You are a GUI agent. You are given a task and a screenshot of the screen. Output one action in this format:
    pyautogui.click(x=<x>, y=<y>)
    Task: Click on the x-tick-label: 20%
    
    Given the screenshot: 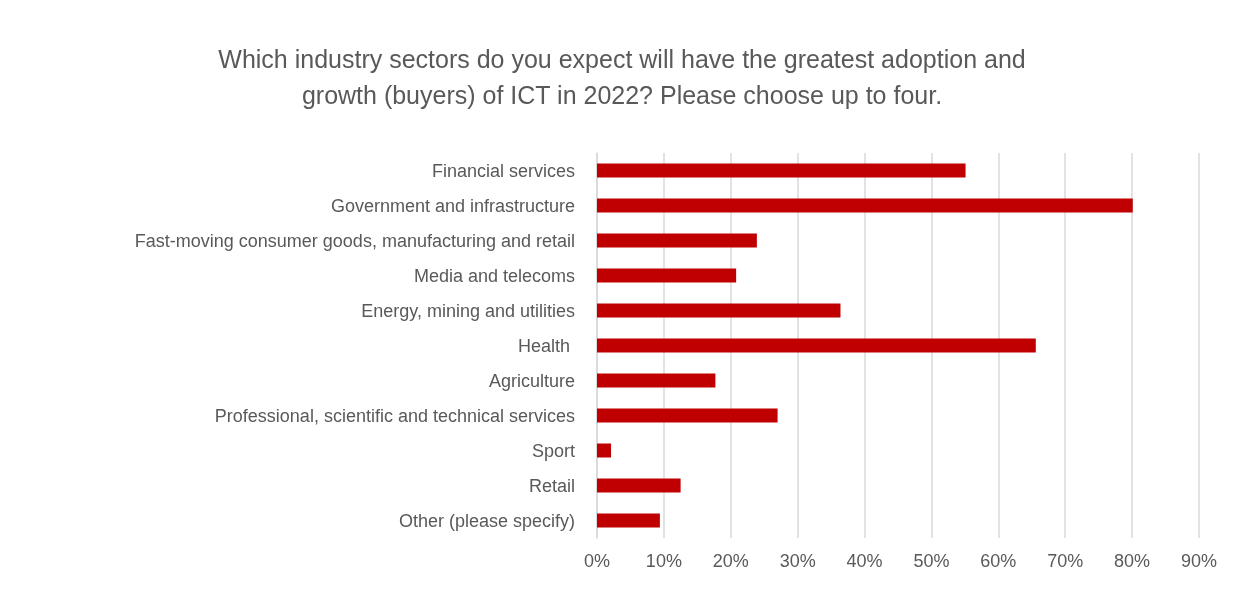 What is the action you would take?
    pyautogui.click(x=730, y=561)
    